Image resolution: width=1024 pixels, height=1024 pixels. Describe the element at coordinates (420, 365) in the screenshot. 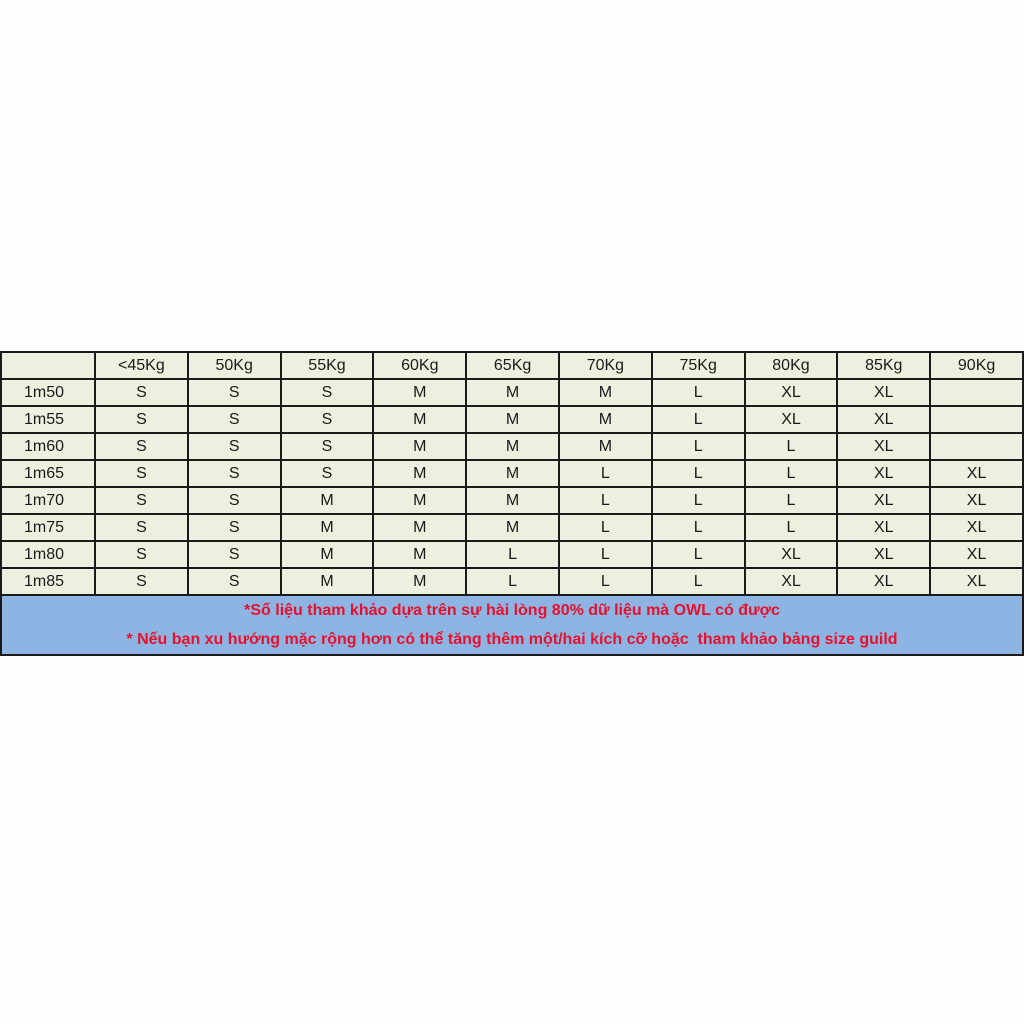

I see `weight-header: 60Kg` at that location.